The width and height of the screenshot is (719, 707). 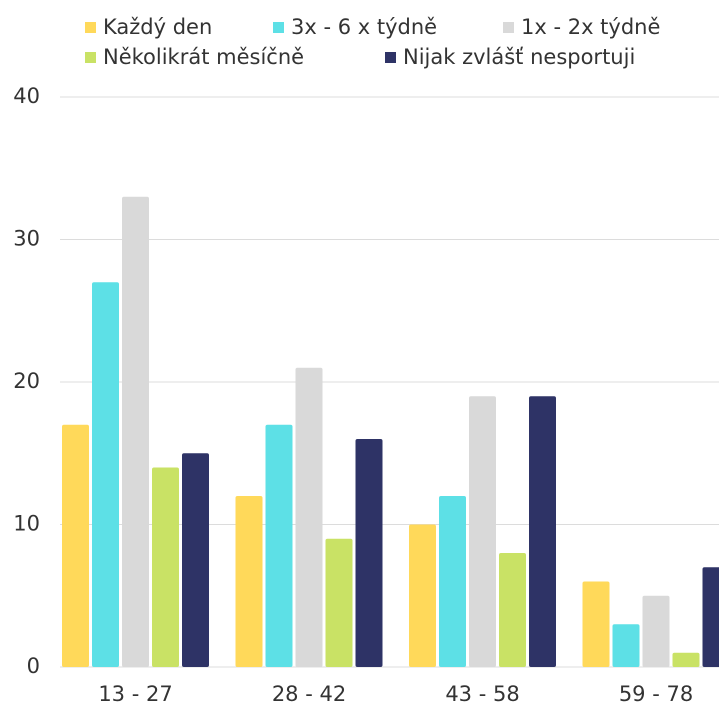 What do you see at coordinates (482, 694) in the screenshot?
I see `x-tick-label: 43 - 58` at bounding box center [482, 694].